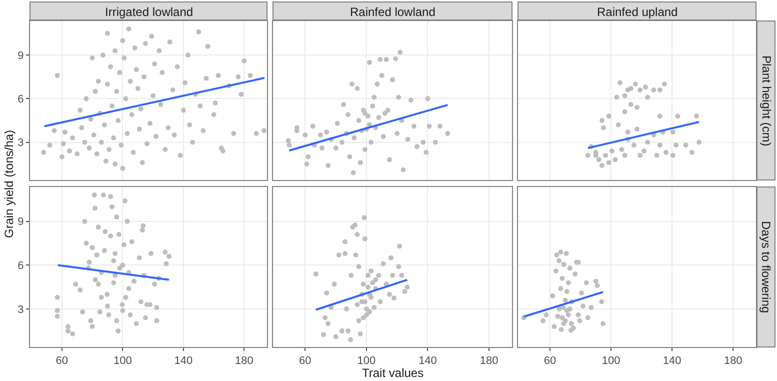  What do you see at coordinates (637, 12) in the screenshot?
I see `chart-title: Rainfed upland` at bounding box center [637, 12].